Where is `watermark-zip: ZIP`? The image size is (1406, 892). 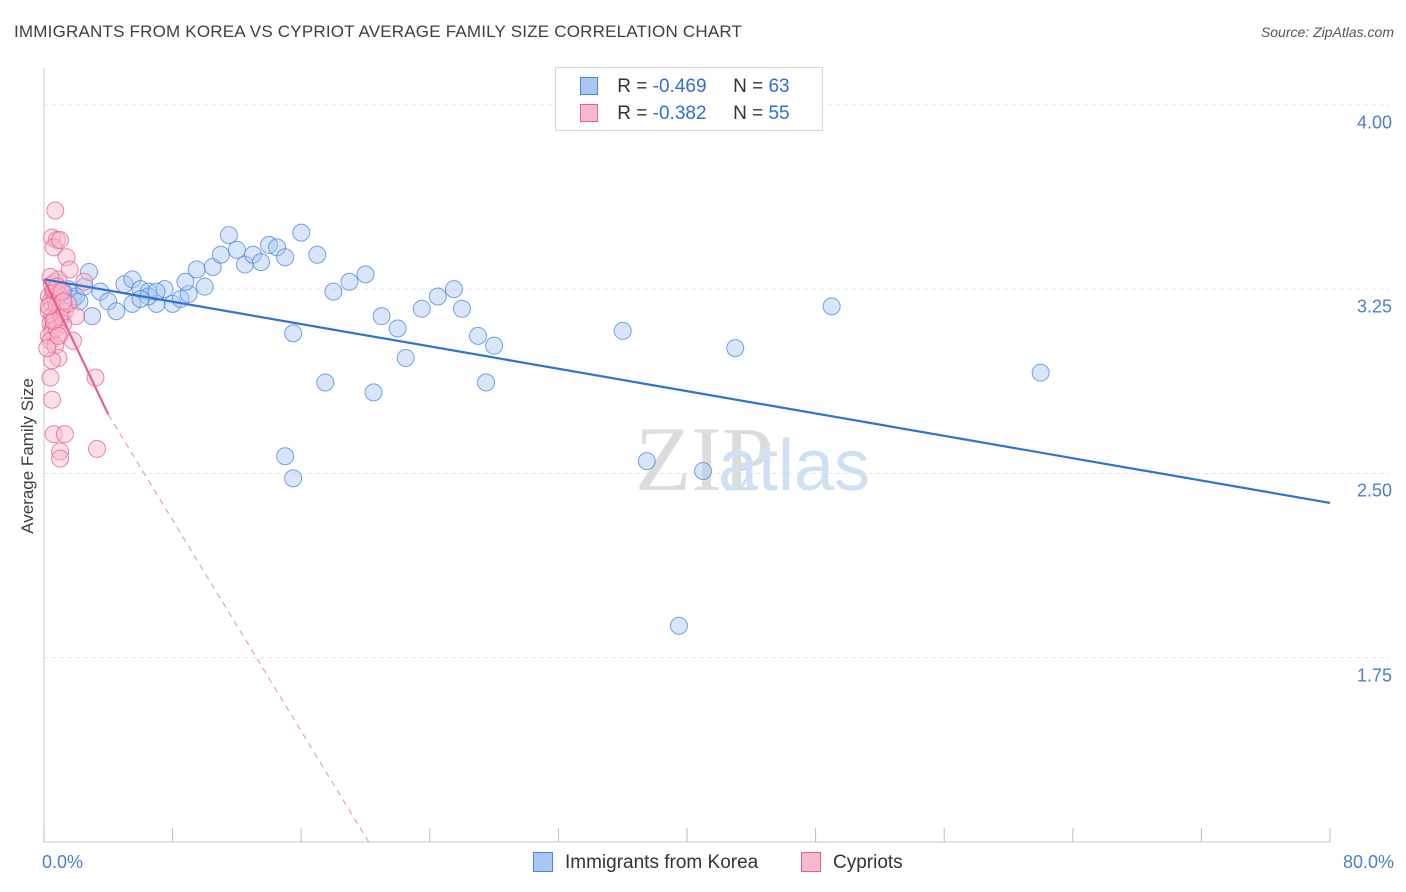 watermark-zip: ZIP is located at coordinates (704, 459).